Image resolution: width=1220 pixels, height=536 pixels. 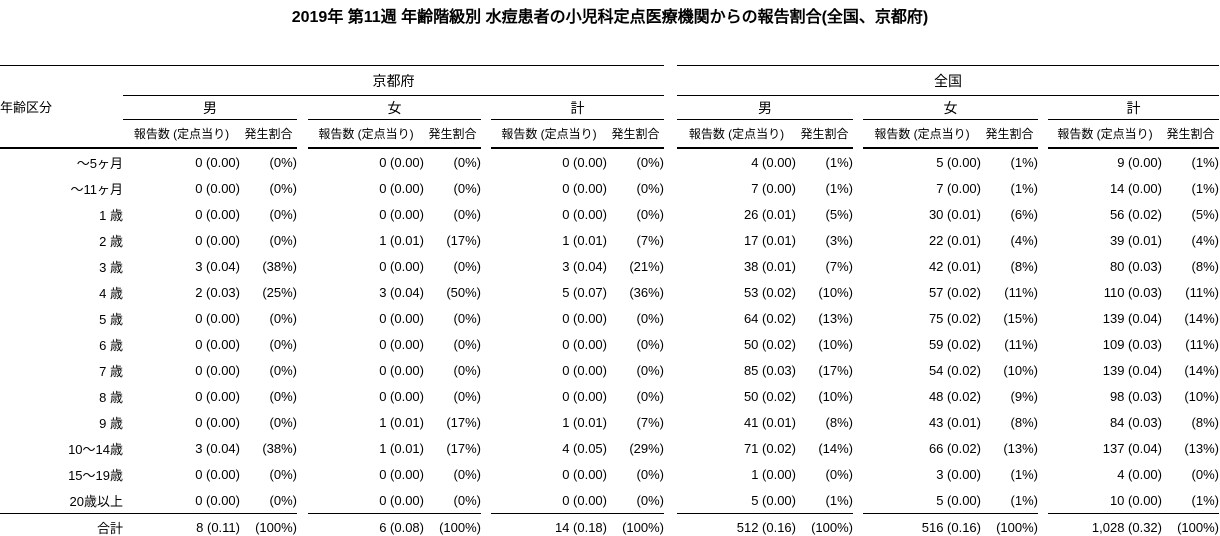 What do you see at coordinates (111, 293) in the screenshot?
I see `age-label: 4 歳` at bounding box center [111, 293].